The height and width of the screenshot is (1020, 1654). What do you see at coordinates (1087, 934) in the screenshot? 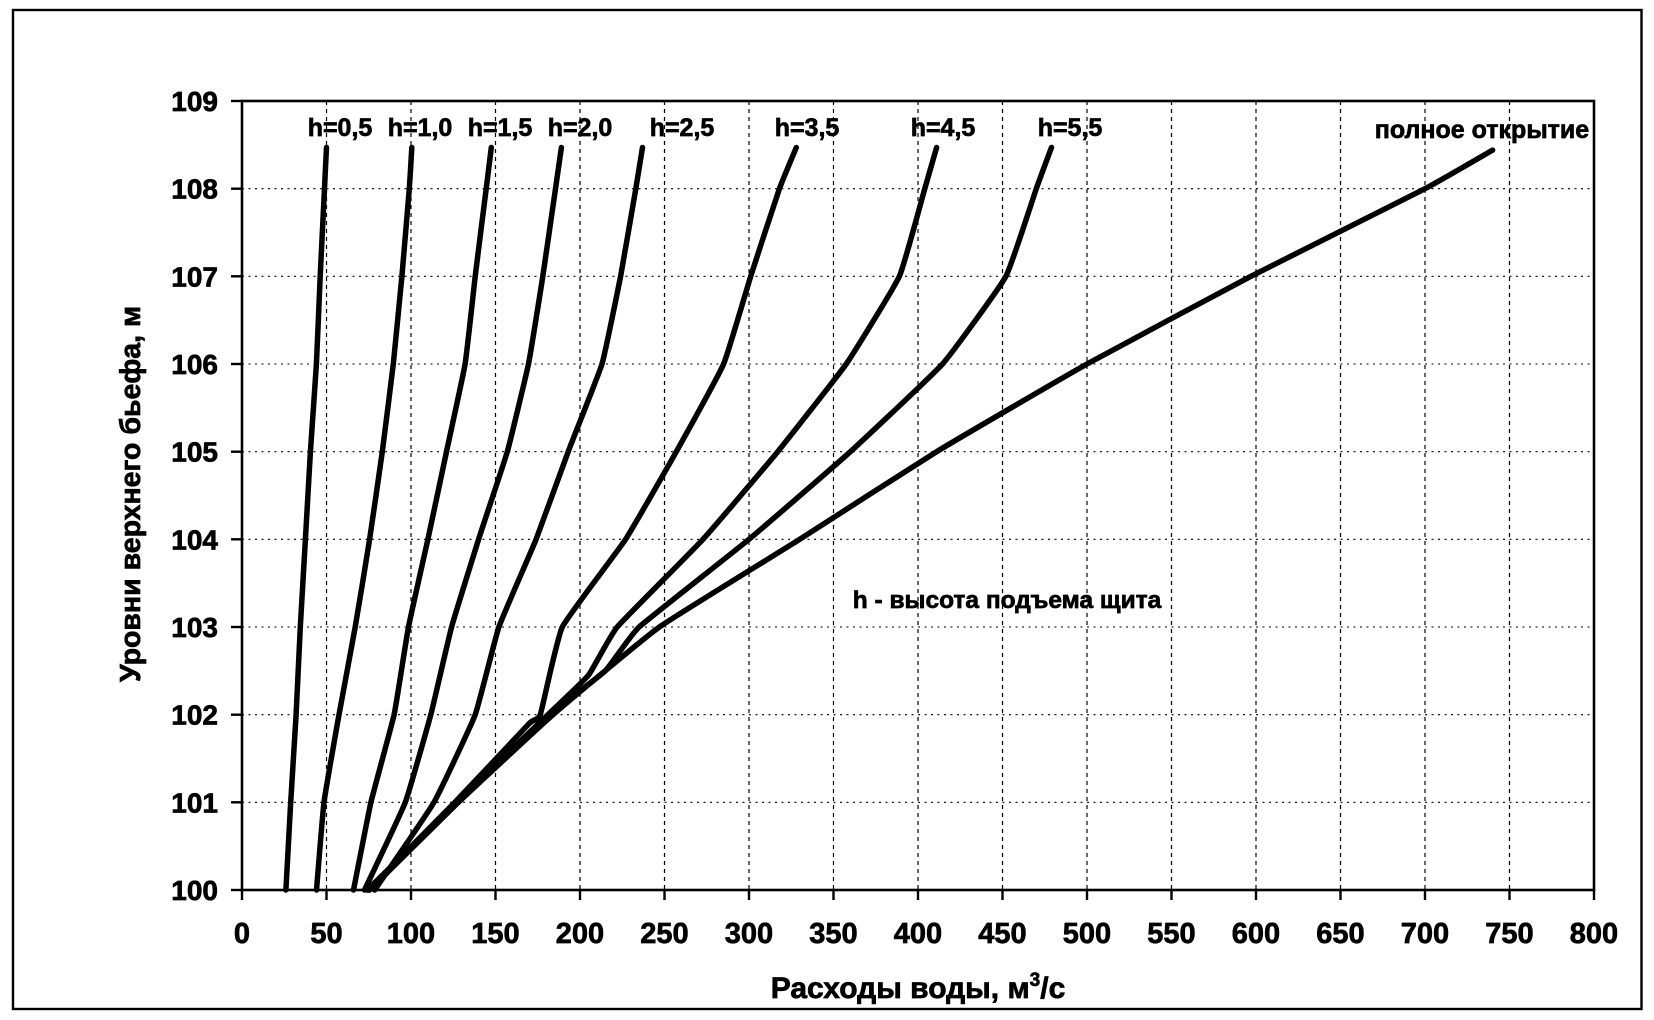
I see `svg-text: 500` at bounding box center [1087, 934].